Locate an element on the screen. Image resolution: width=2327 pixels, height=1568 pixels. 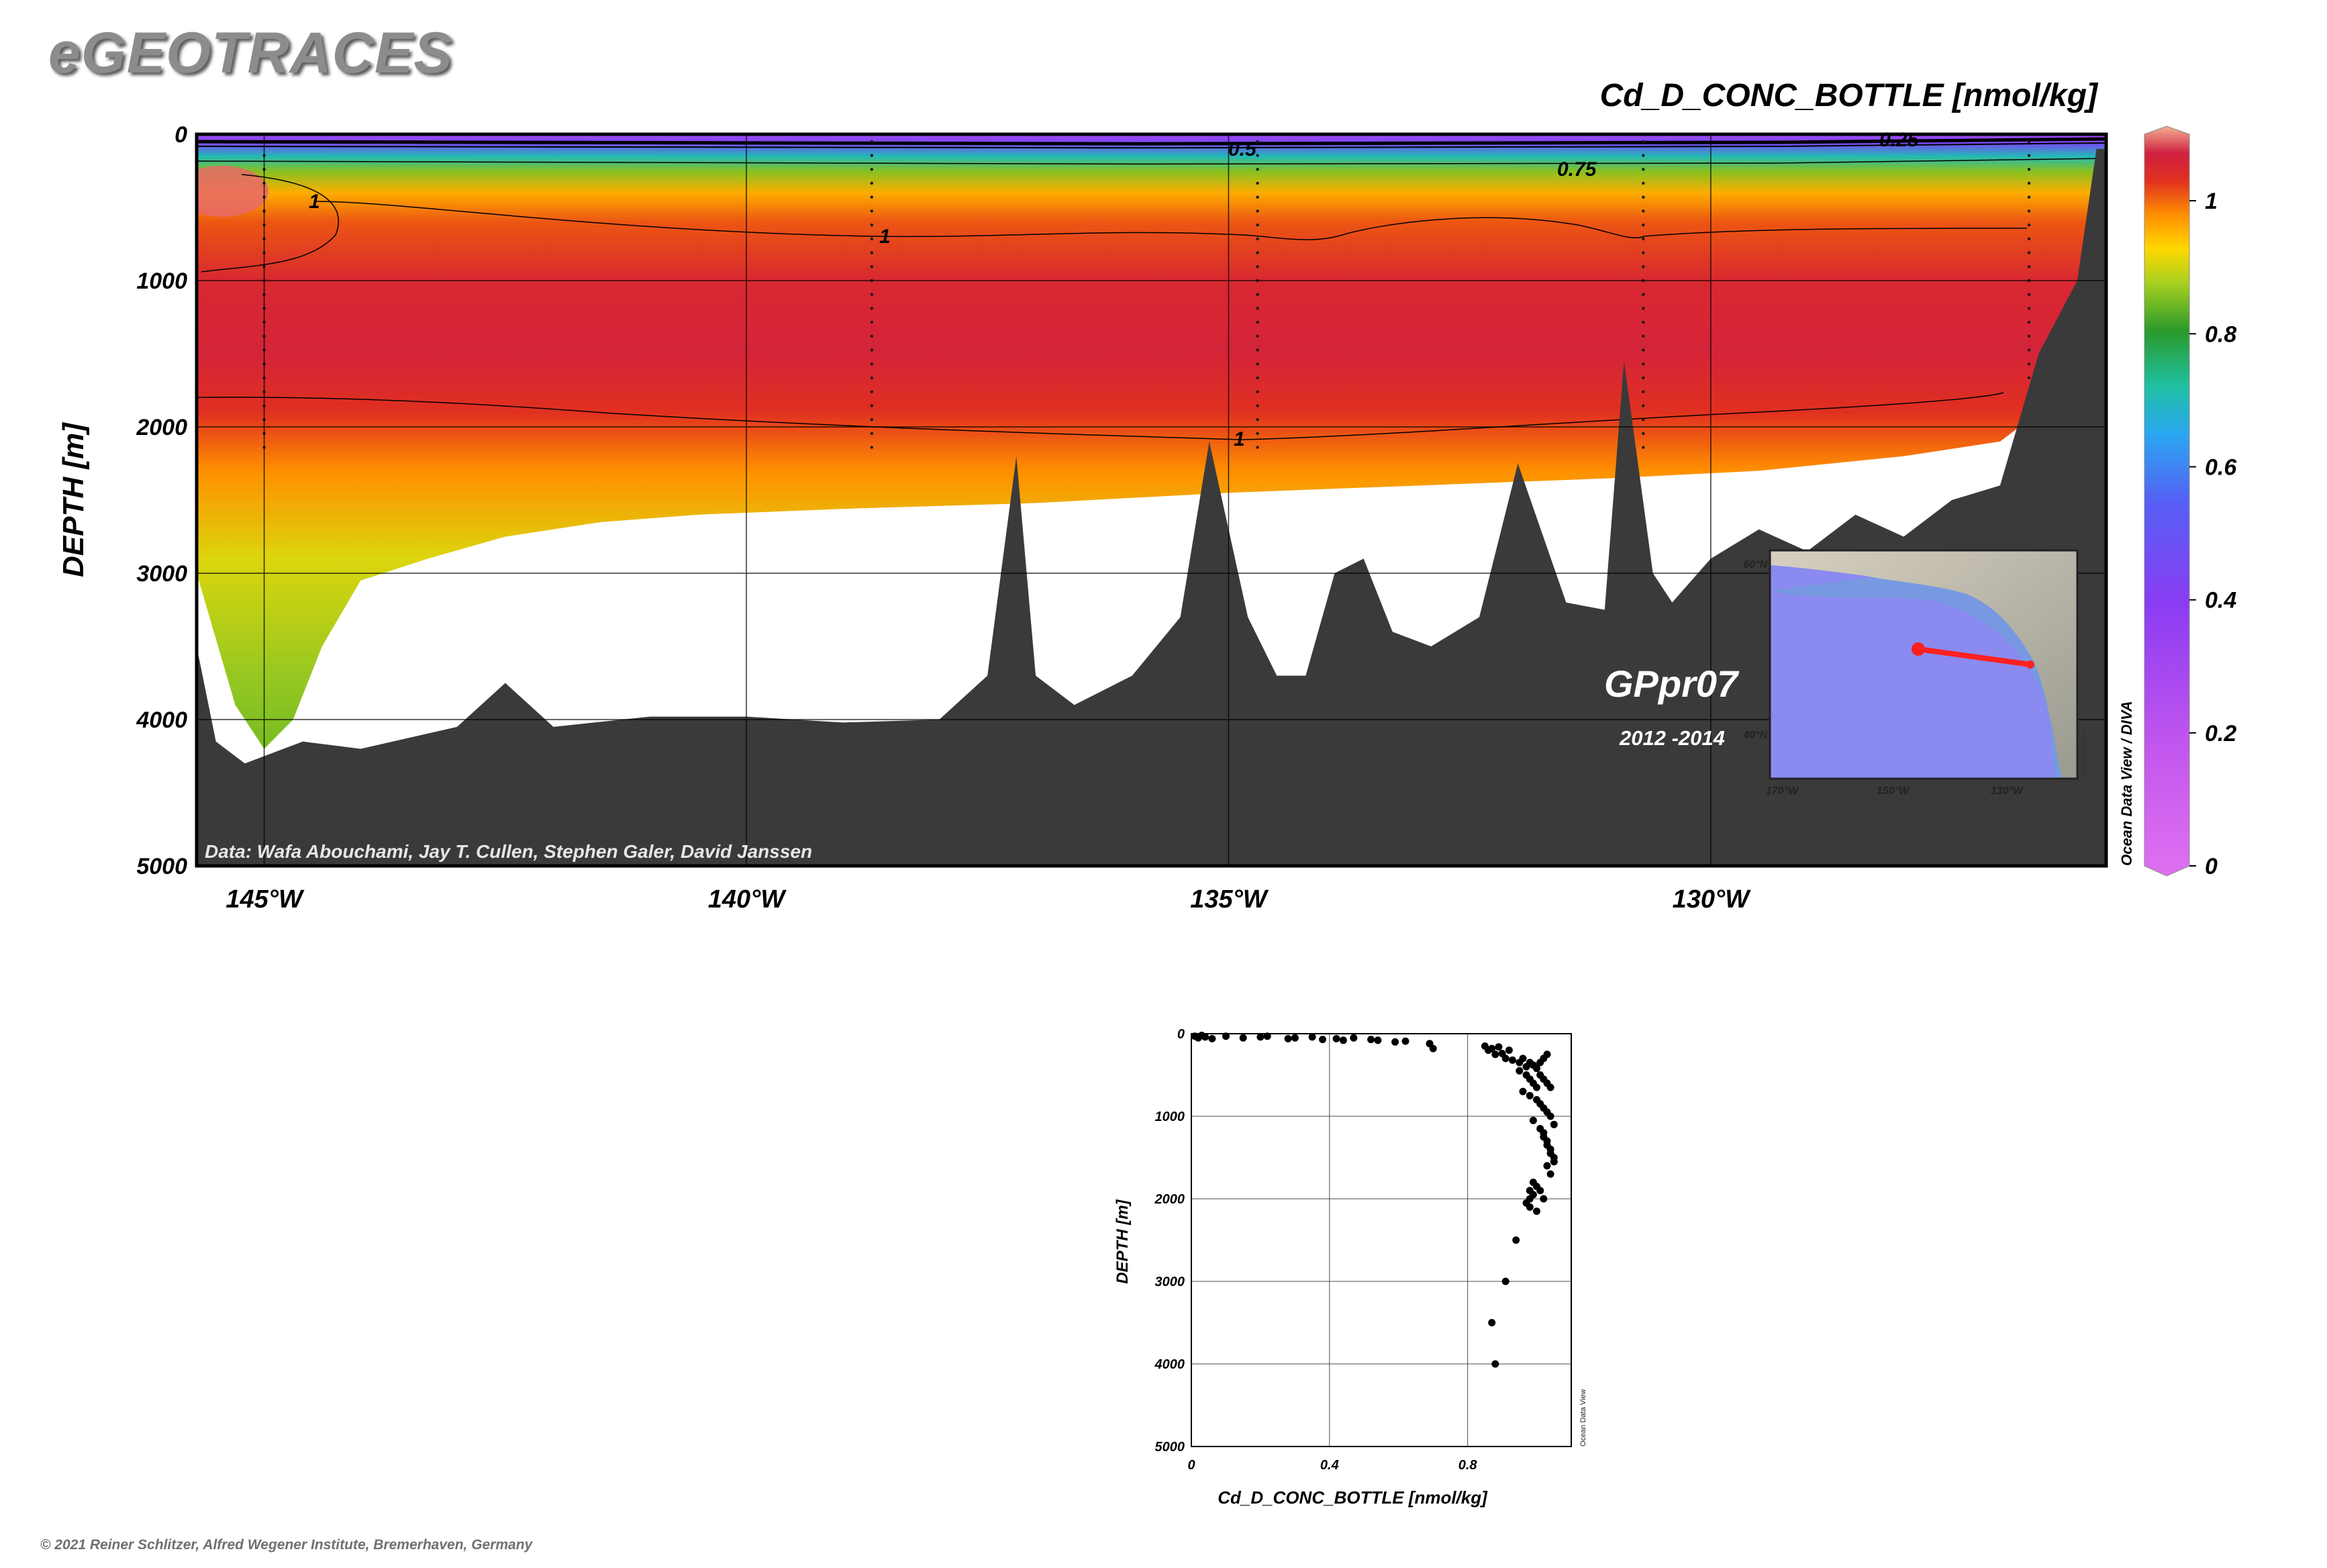
brand-logo: eGEOTRACES is located at coordinates (250, 53).